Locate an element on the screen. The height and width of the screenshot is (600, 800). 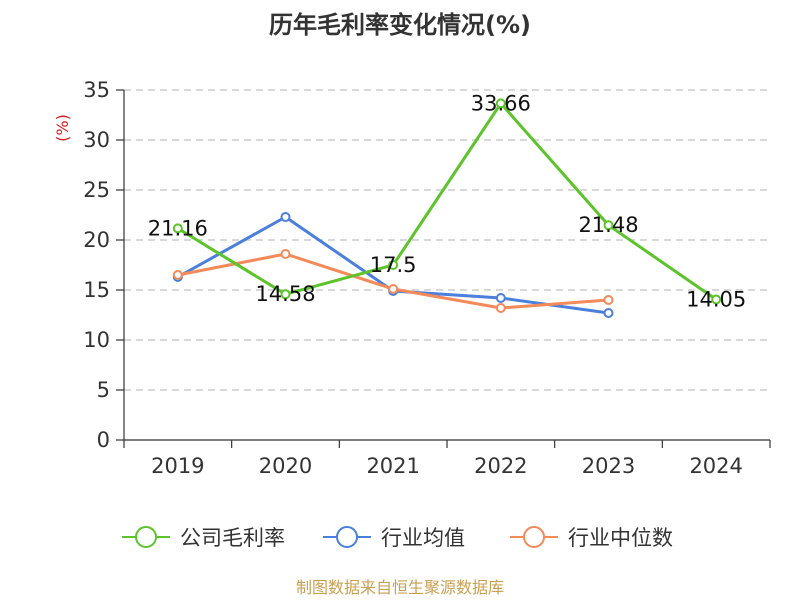
y-tick-label: 25 is located at coordinates (96, 190).